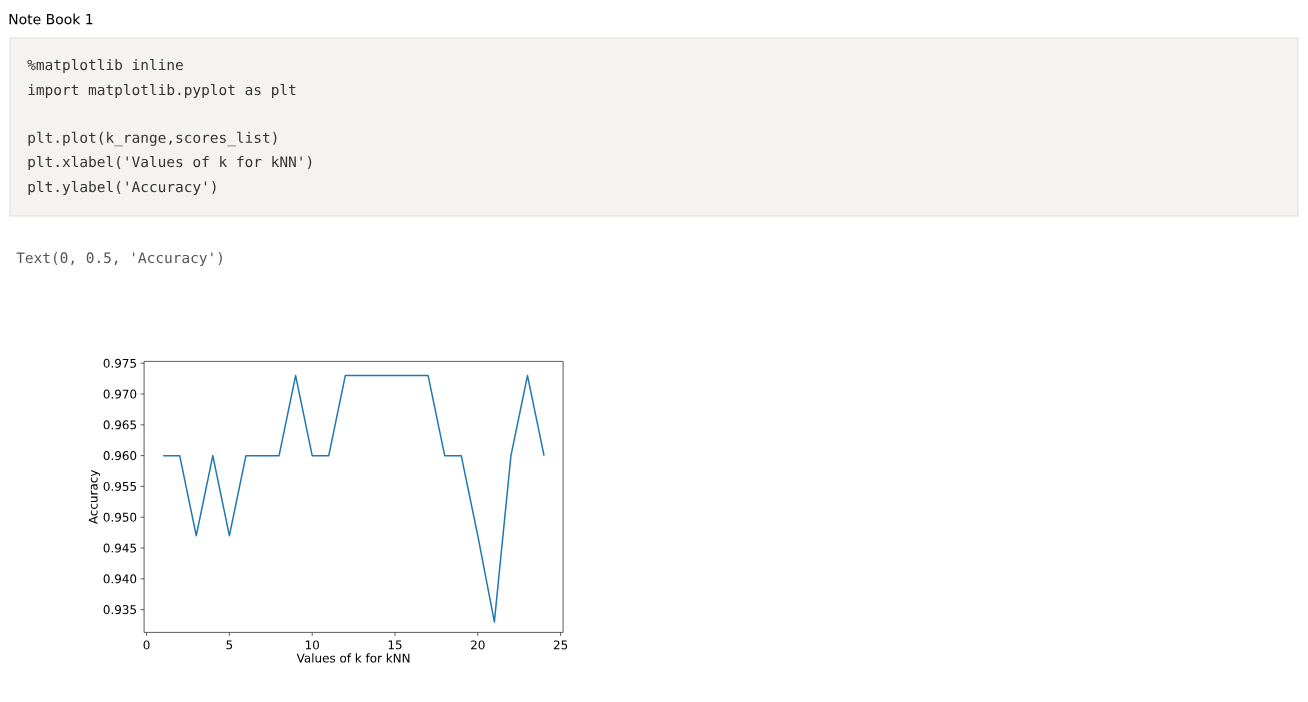 The height and width of the screenshot is (702, 1308). What do you see at coordinates (146, 645) in the screenshot?
I see `x-tick-label: 0` at bounding box center [146, 645].